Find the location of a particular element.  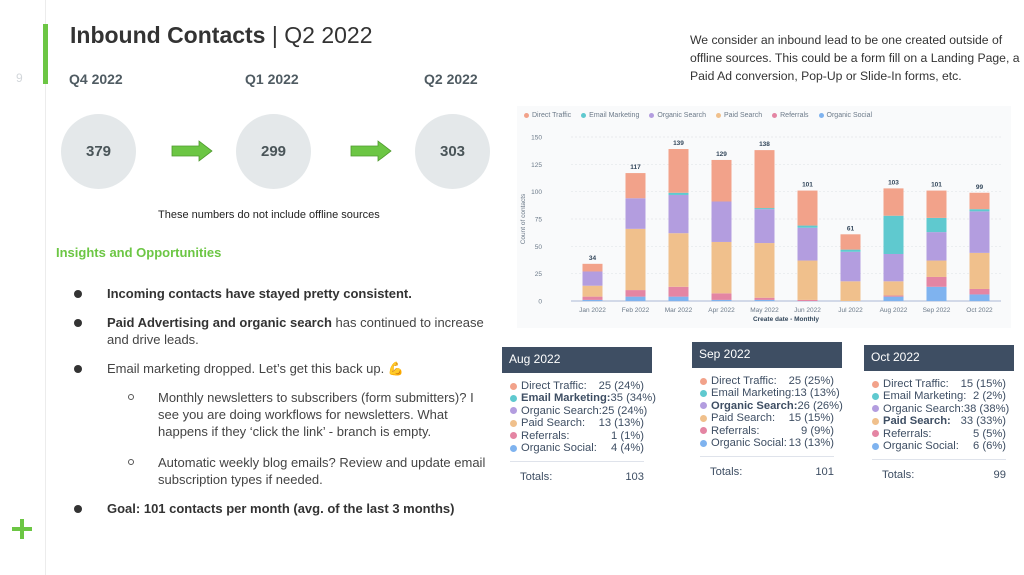

card-totals: Totals: 99 is located at coordinates (939, 475).